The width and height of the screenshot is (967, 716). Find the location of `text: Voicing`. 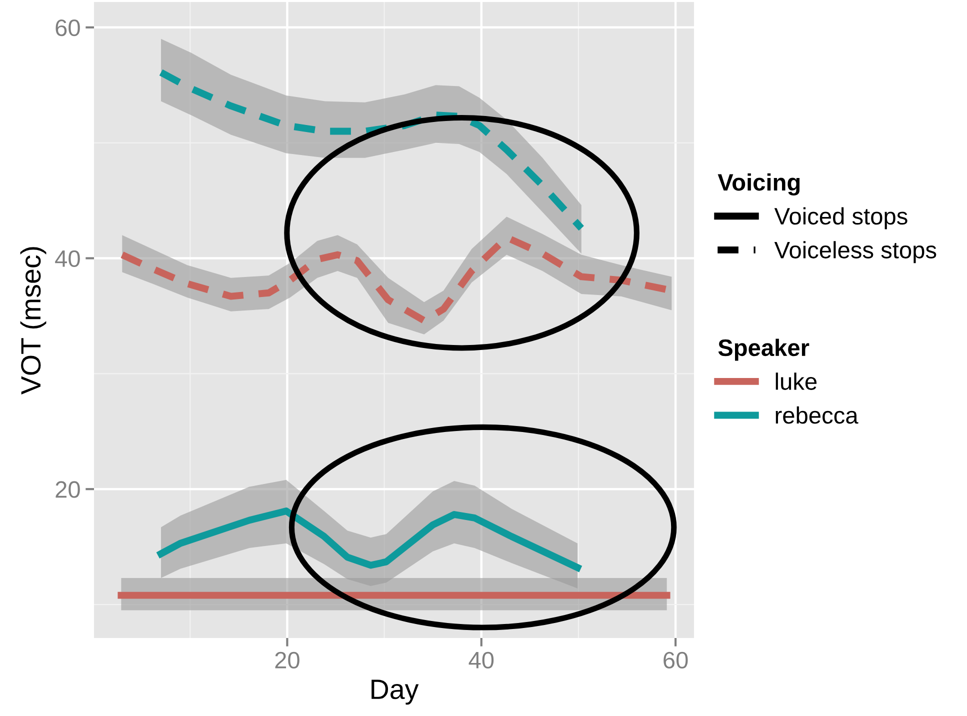

text: Voicing is located at coordinates (759, 184).